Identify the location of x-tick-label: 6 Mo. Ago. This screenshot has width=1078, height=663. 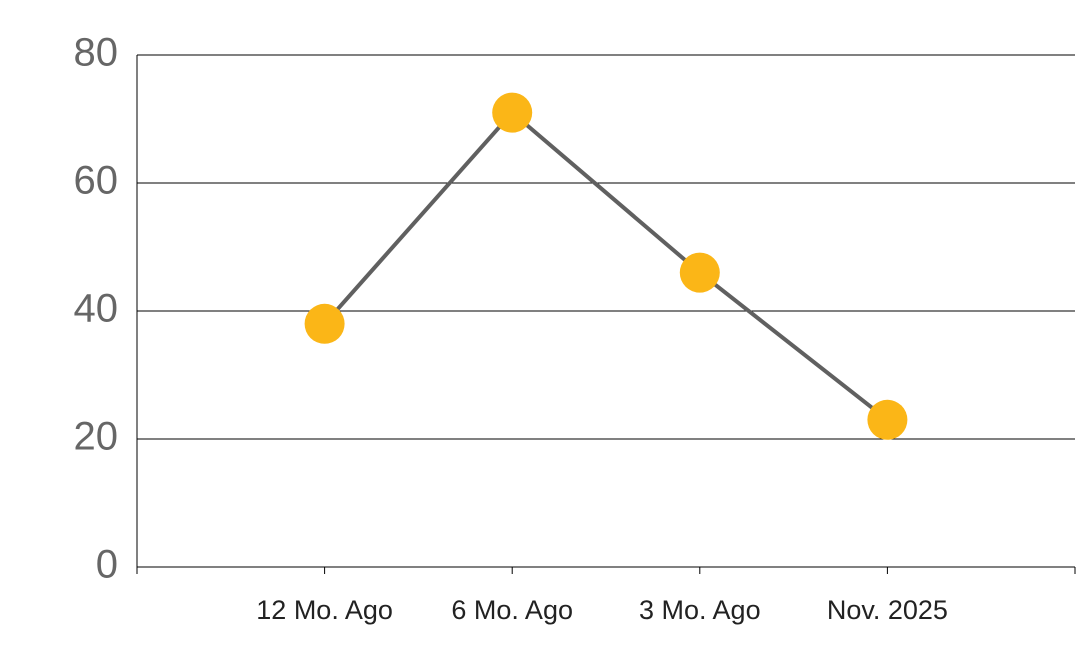
(512, 610).